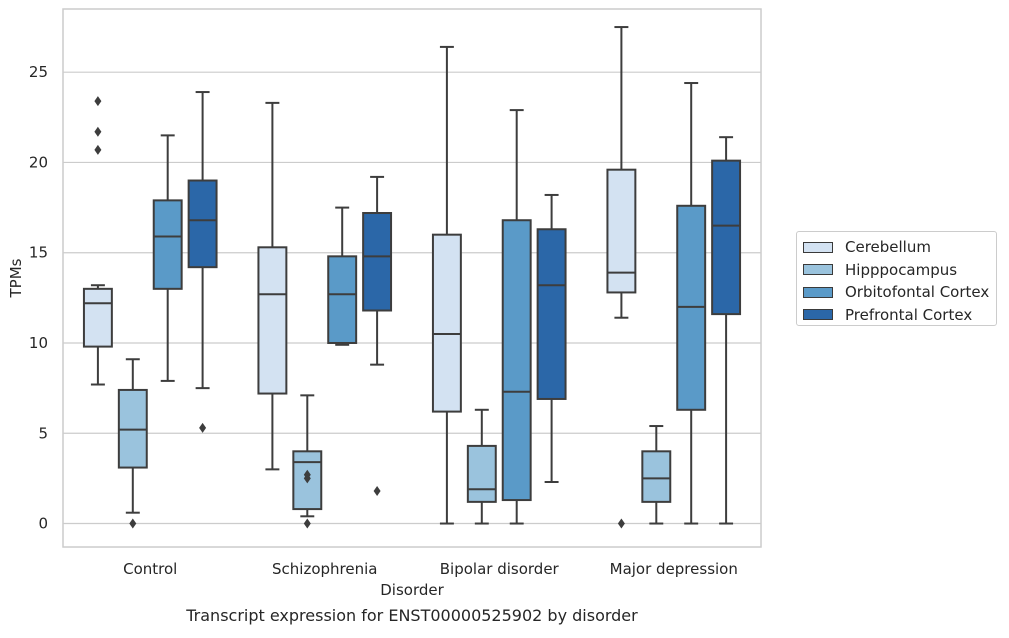 This screenshot has height=638, width=1009. I want to click on x-axis-label: Disorder, so click(412, 590).